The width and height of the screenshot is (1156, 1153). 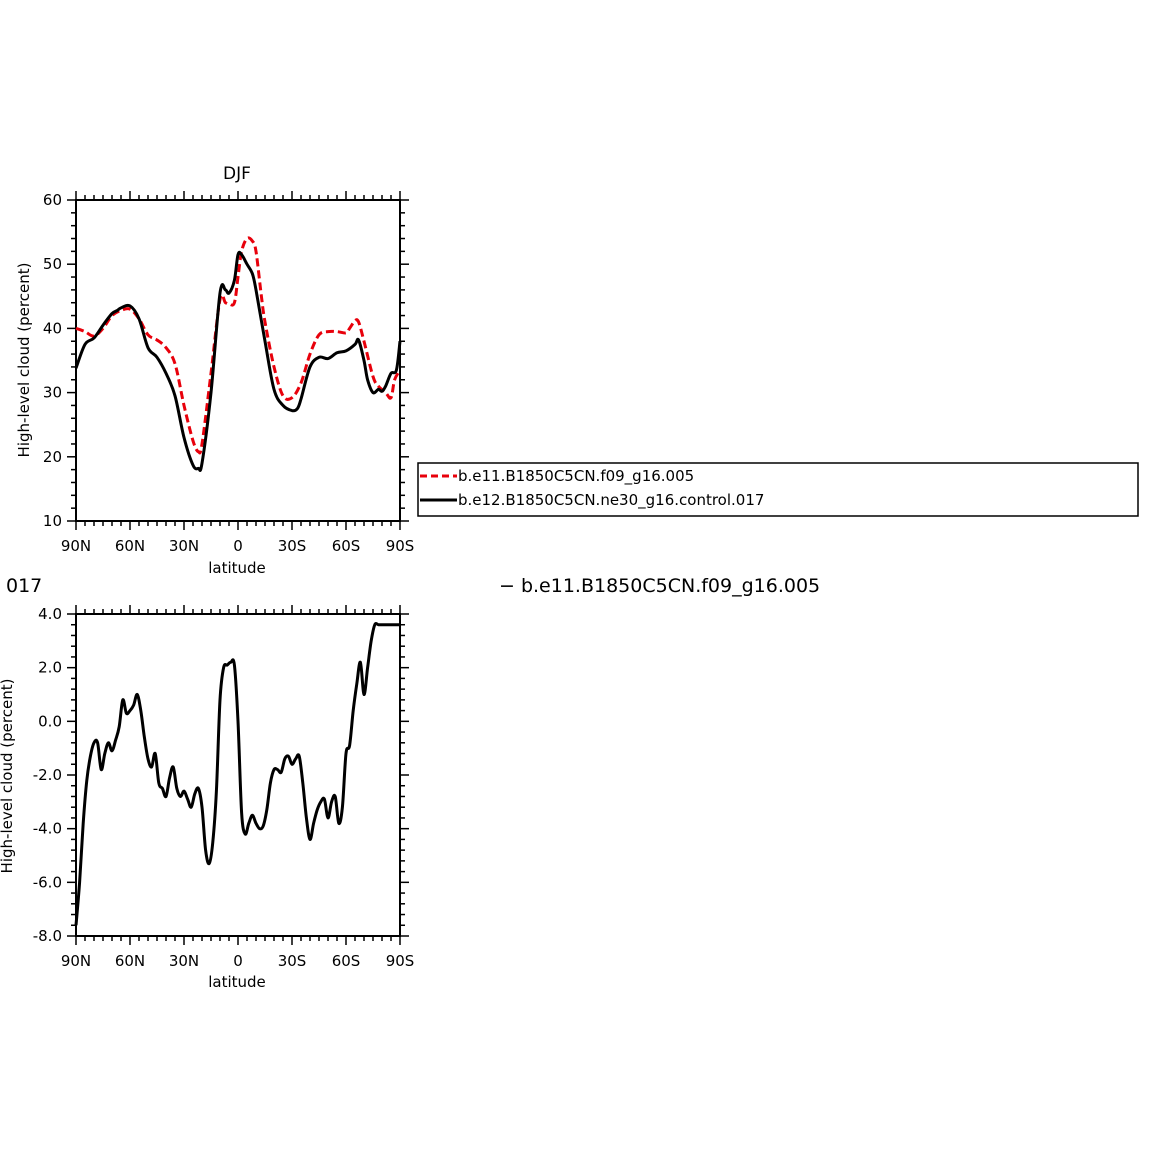 I want to click on bottom-x-tick-label: 60N, so click(x=130, y=961).